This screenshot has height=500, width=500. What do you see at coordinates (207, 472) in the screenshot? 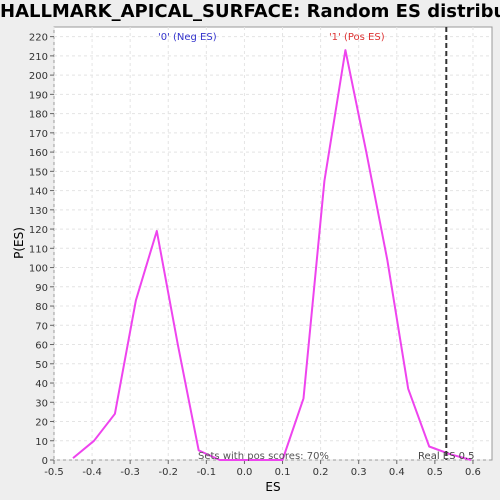
I see `x-tick-label: -0.1` at bounding box center [207, 472].